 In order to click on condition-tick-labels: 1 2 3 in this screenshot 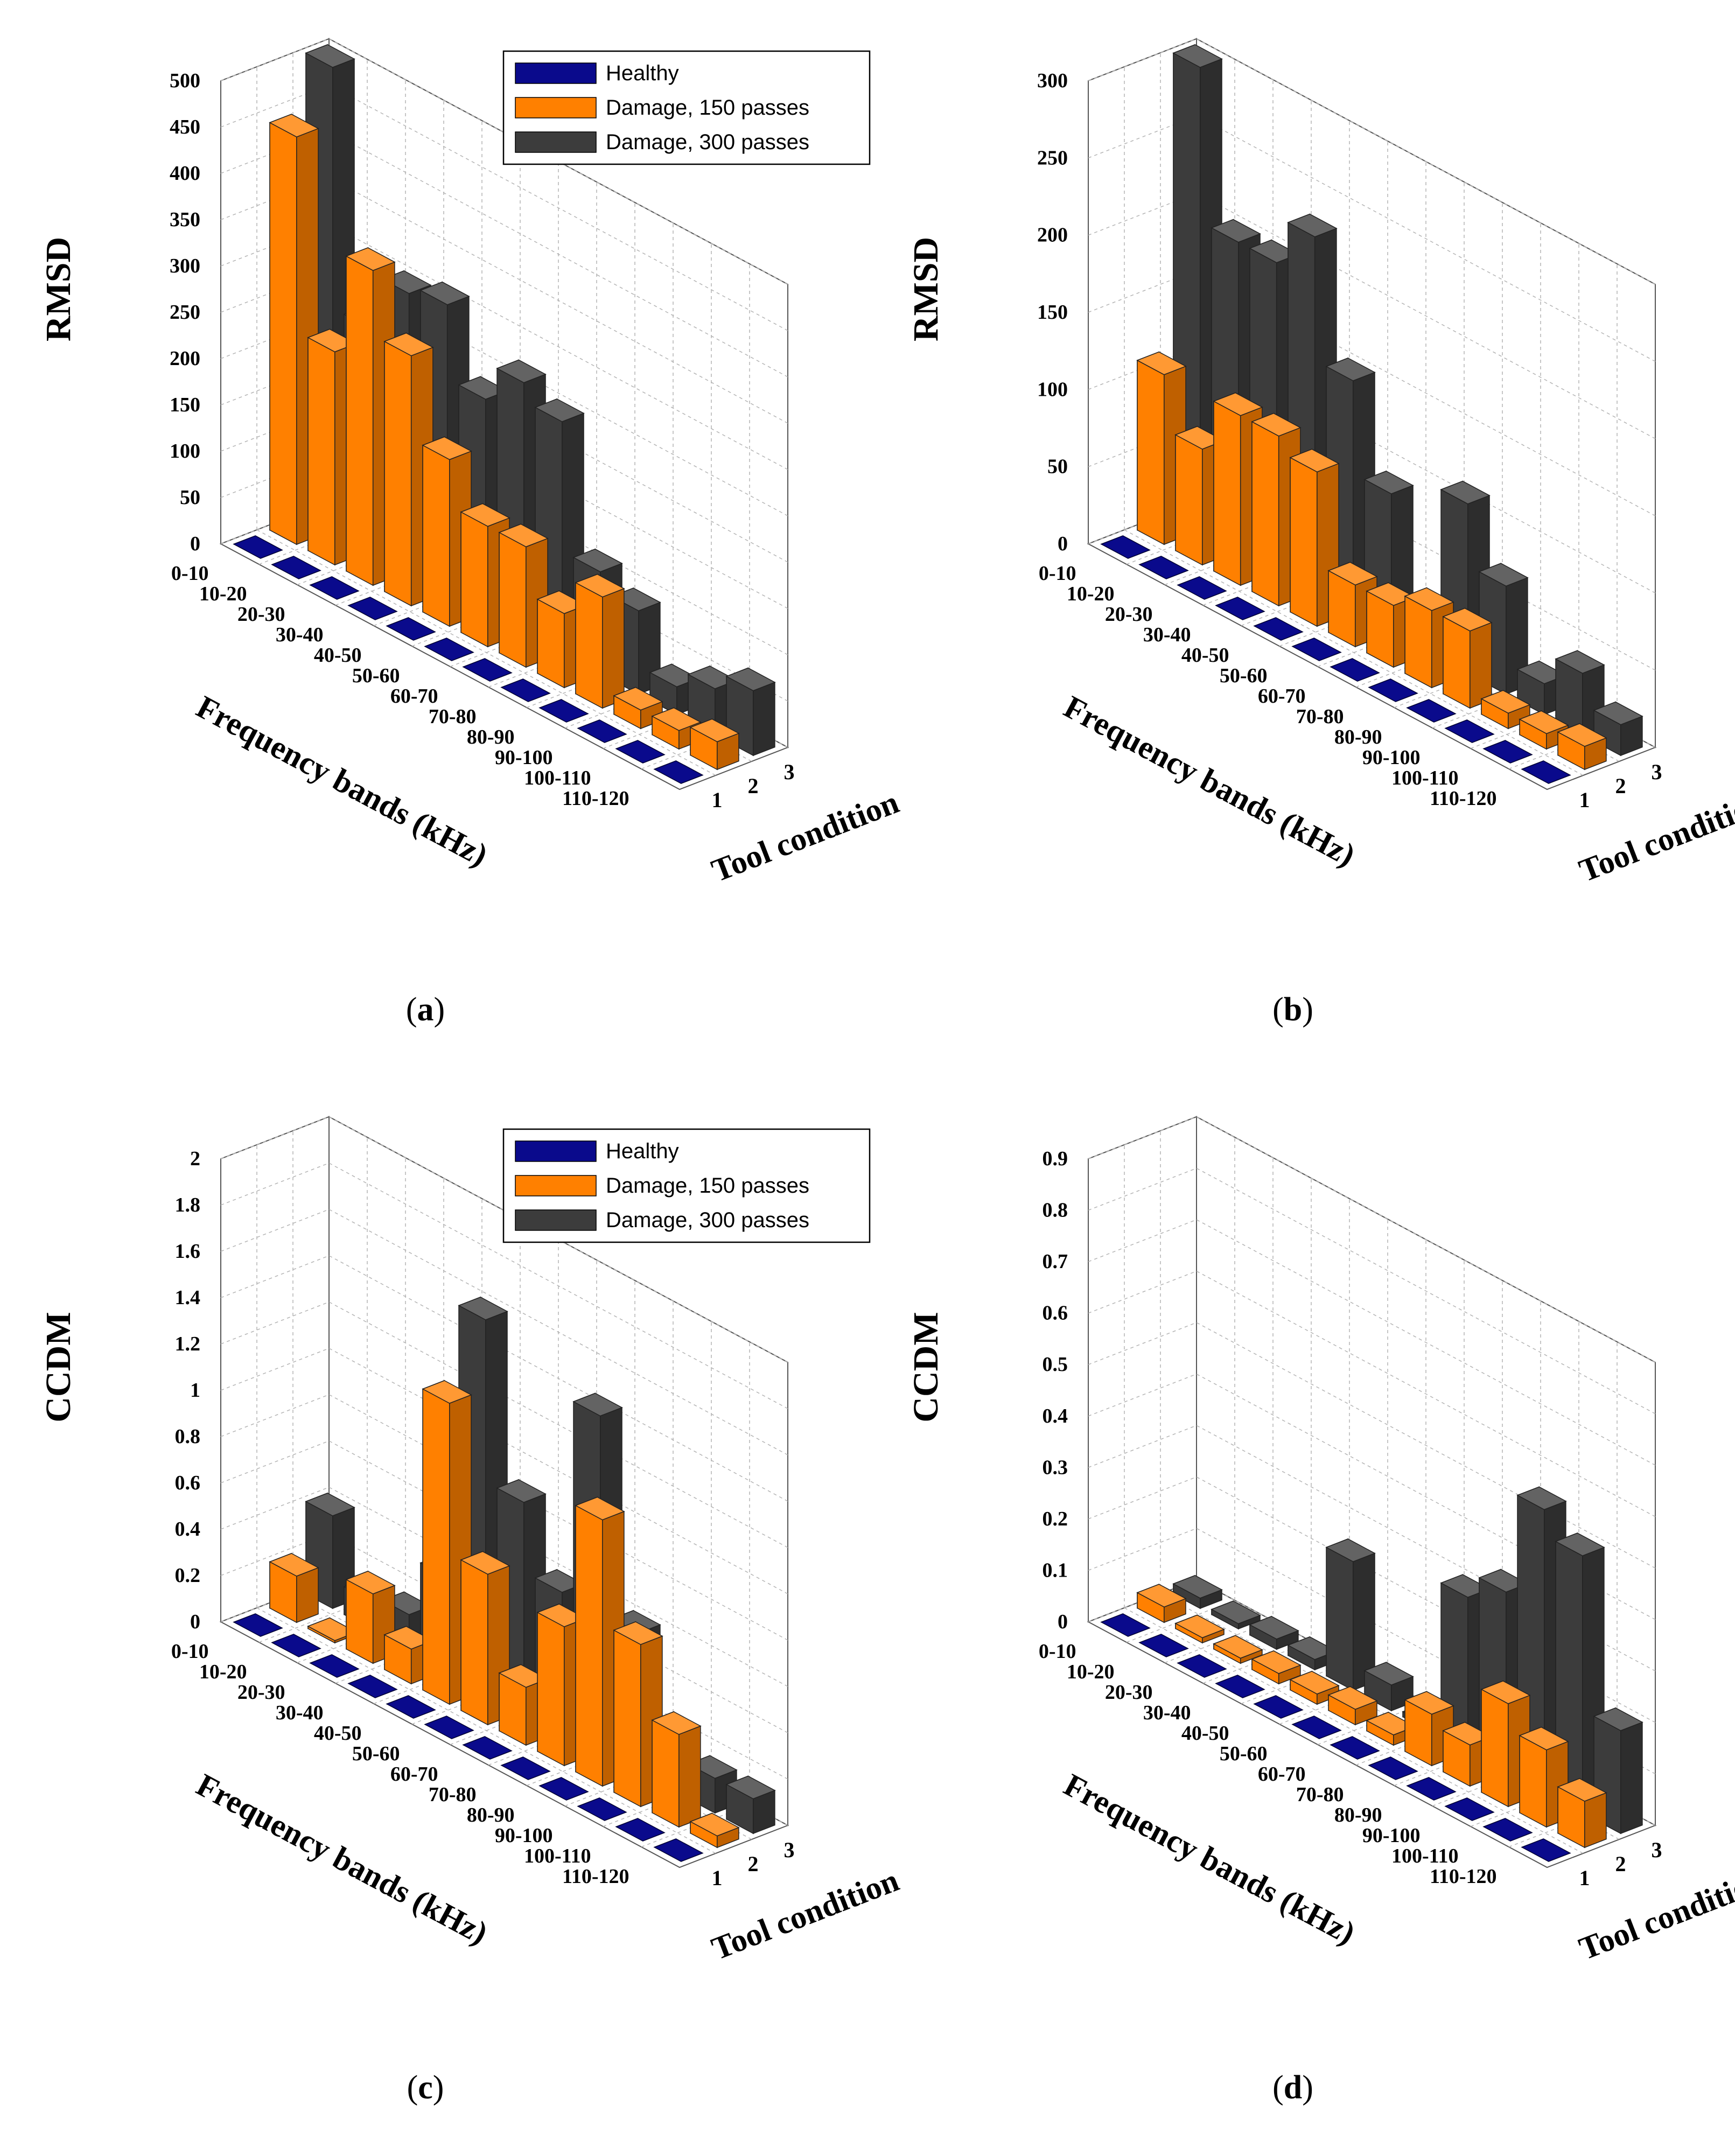, I will do `click(1620, 1864)`.